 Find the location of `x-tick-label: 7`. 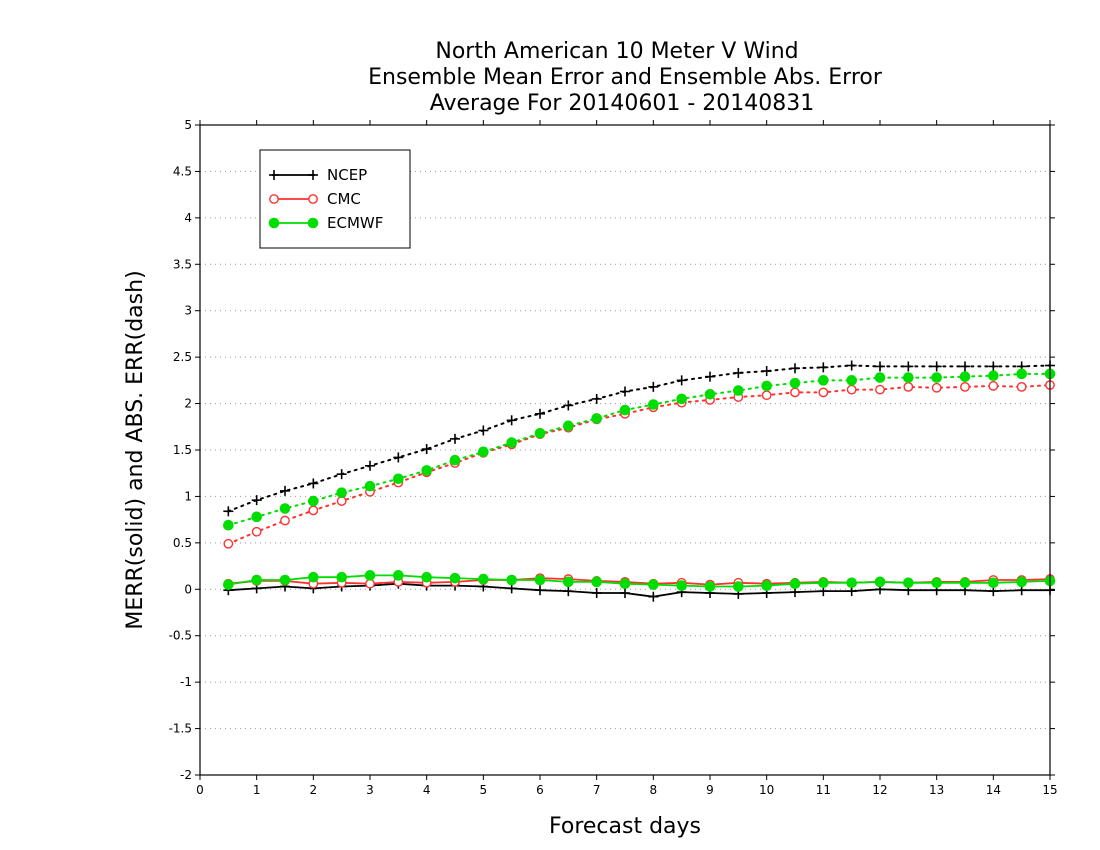

x-tick-label: 7 is located at coordinates (597, 790).